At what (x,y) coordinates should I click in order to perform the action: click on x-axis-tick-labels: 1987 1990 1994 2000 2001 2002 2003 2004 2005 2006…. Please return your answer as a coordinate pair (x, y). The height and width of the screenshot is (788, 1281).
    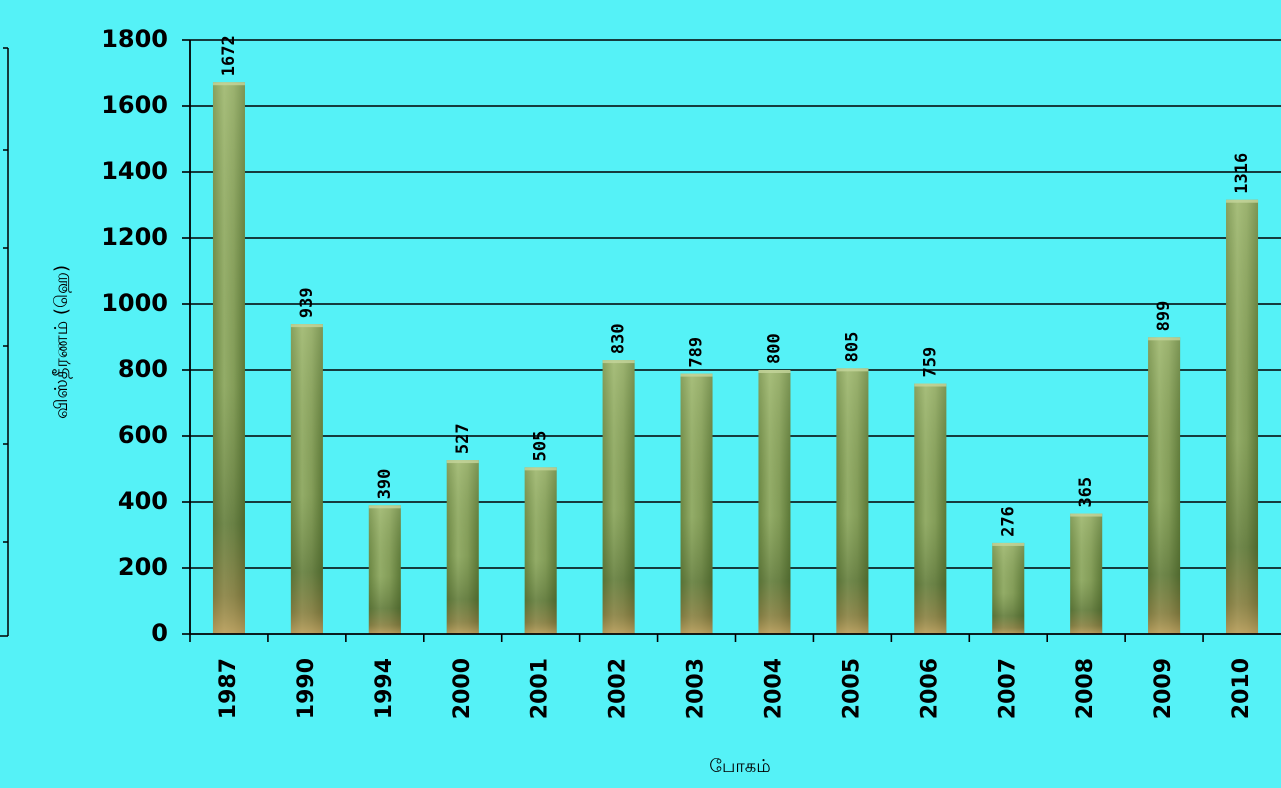
    Looking at the image, I should click on (735, 688).